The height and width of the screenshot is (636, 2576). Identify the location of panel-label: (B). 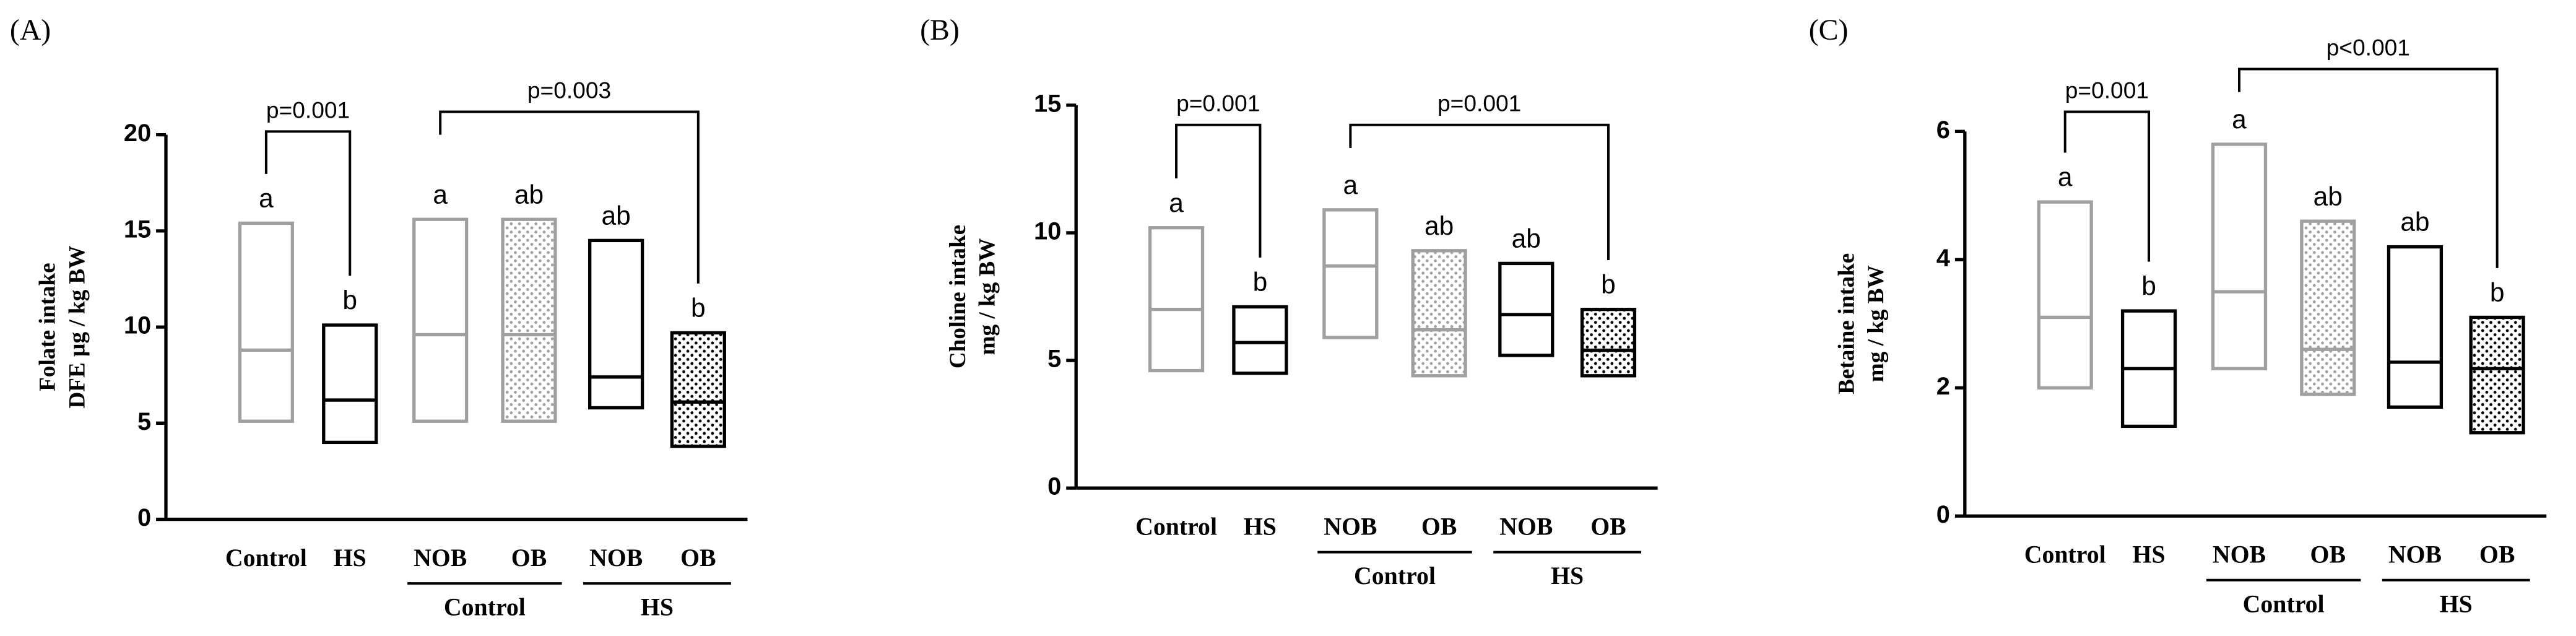
(940, 30).